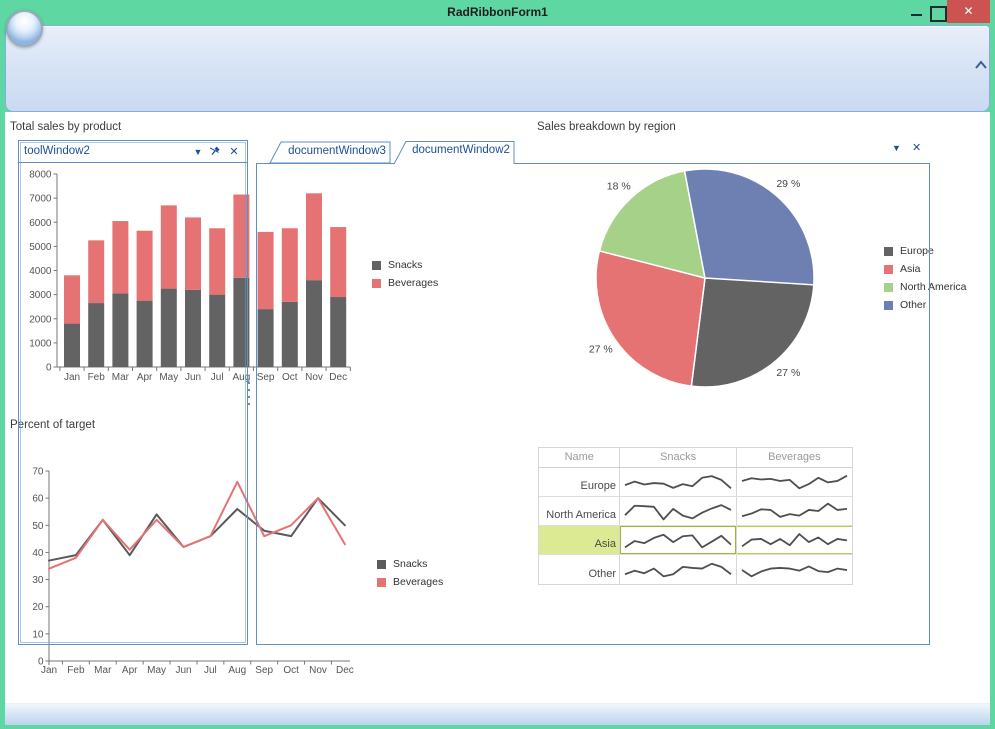 The width and height of the screenshot is (995, 729). Describe the element at coordinates (40, 343) in the screenshot. I see `svg-text: 1000` at that location.